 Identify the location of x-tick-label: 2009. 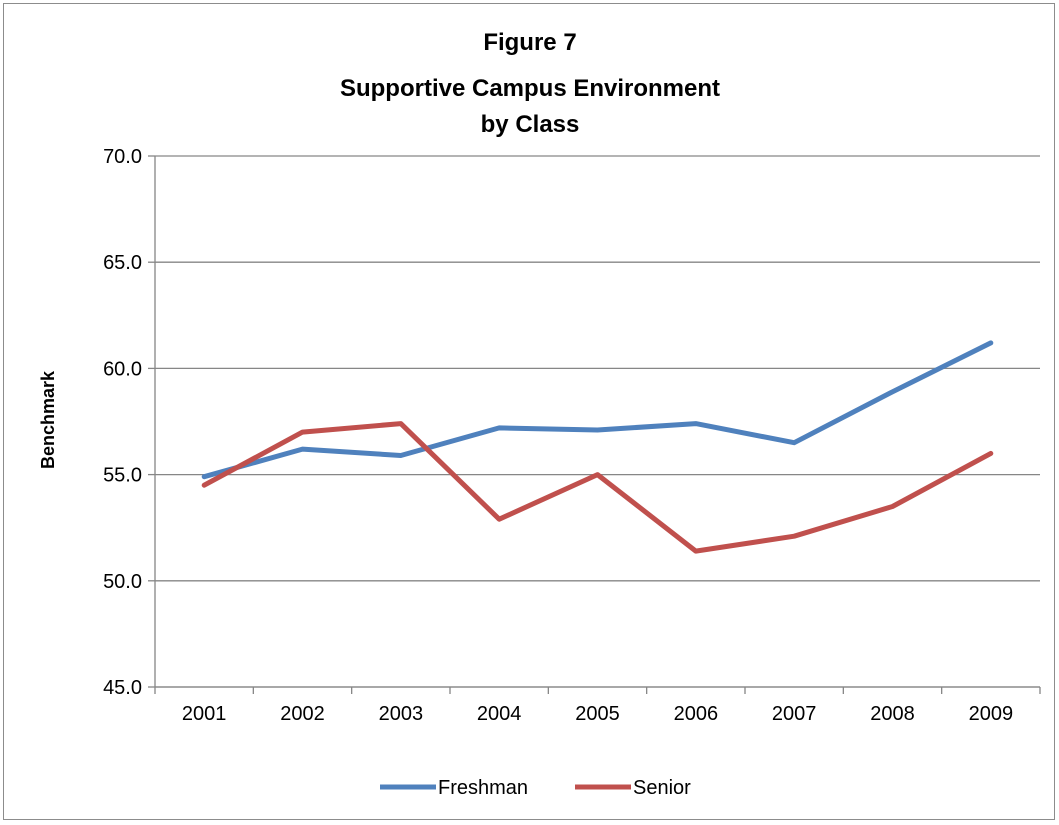
(991, 714).